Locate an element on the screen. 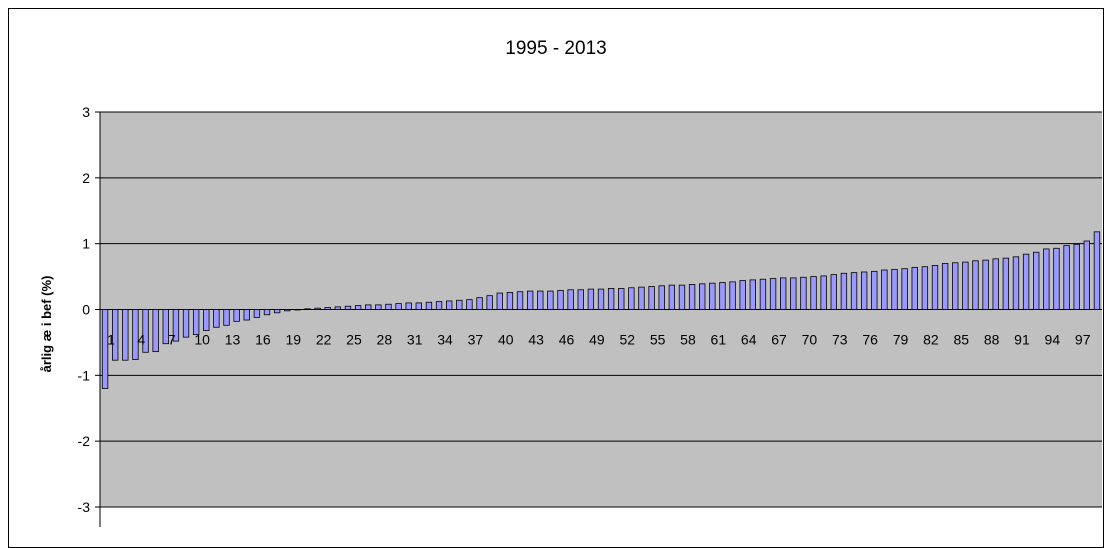 The height and width of the screenshot is (548, 1107). x-tick-label: 4 is located at coordinates (142, 340).